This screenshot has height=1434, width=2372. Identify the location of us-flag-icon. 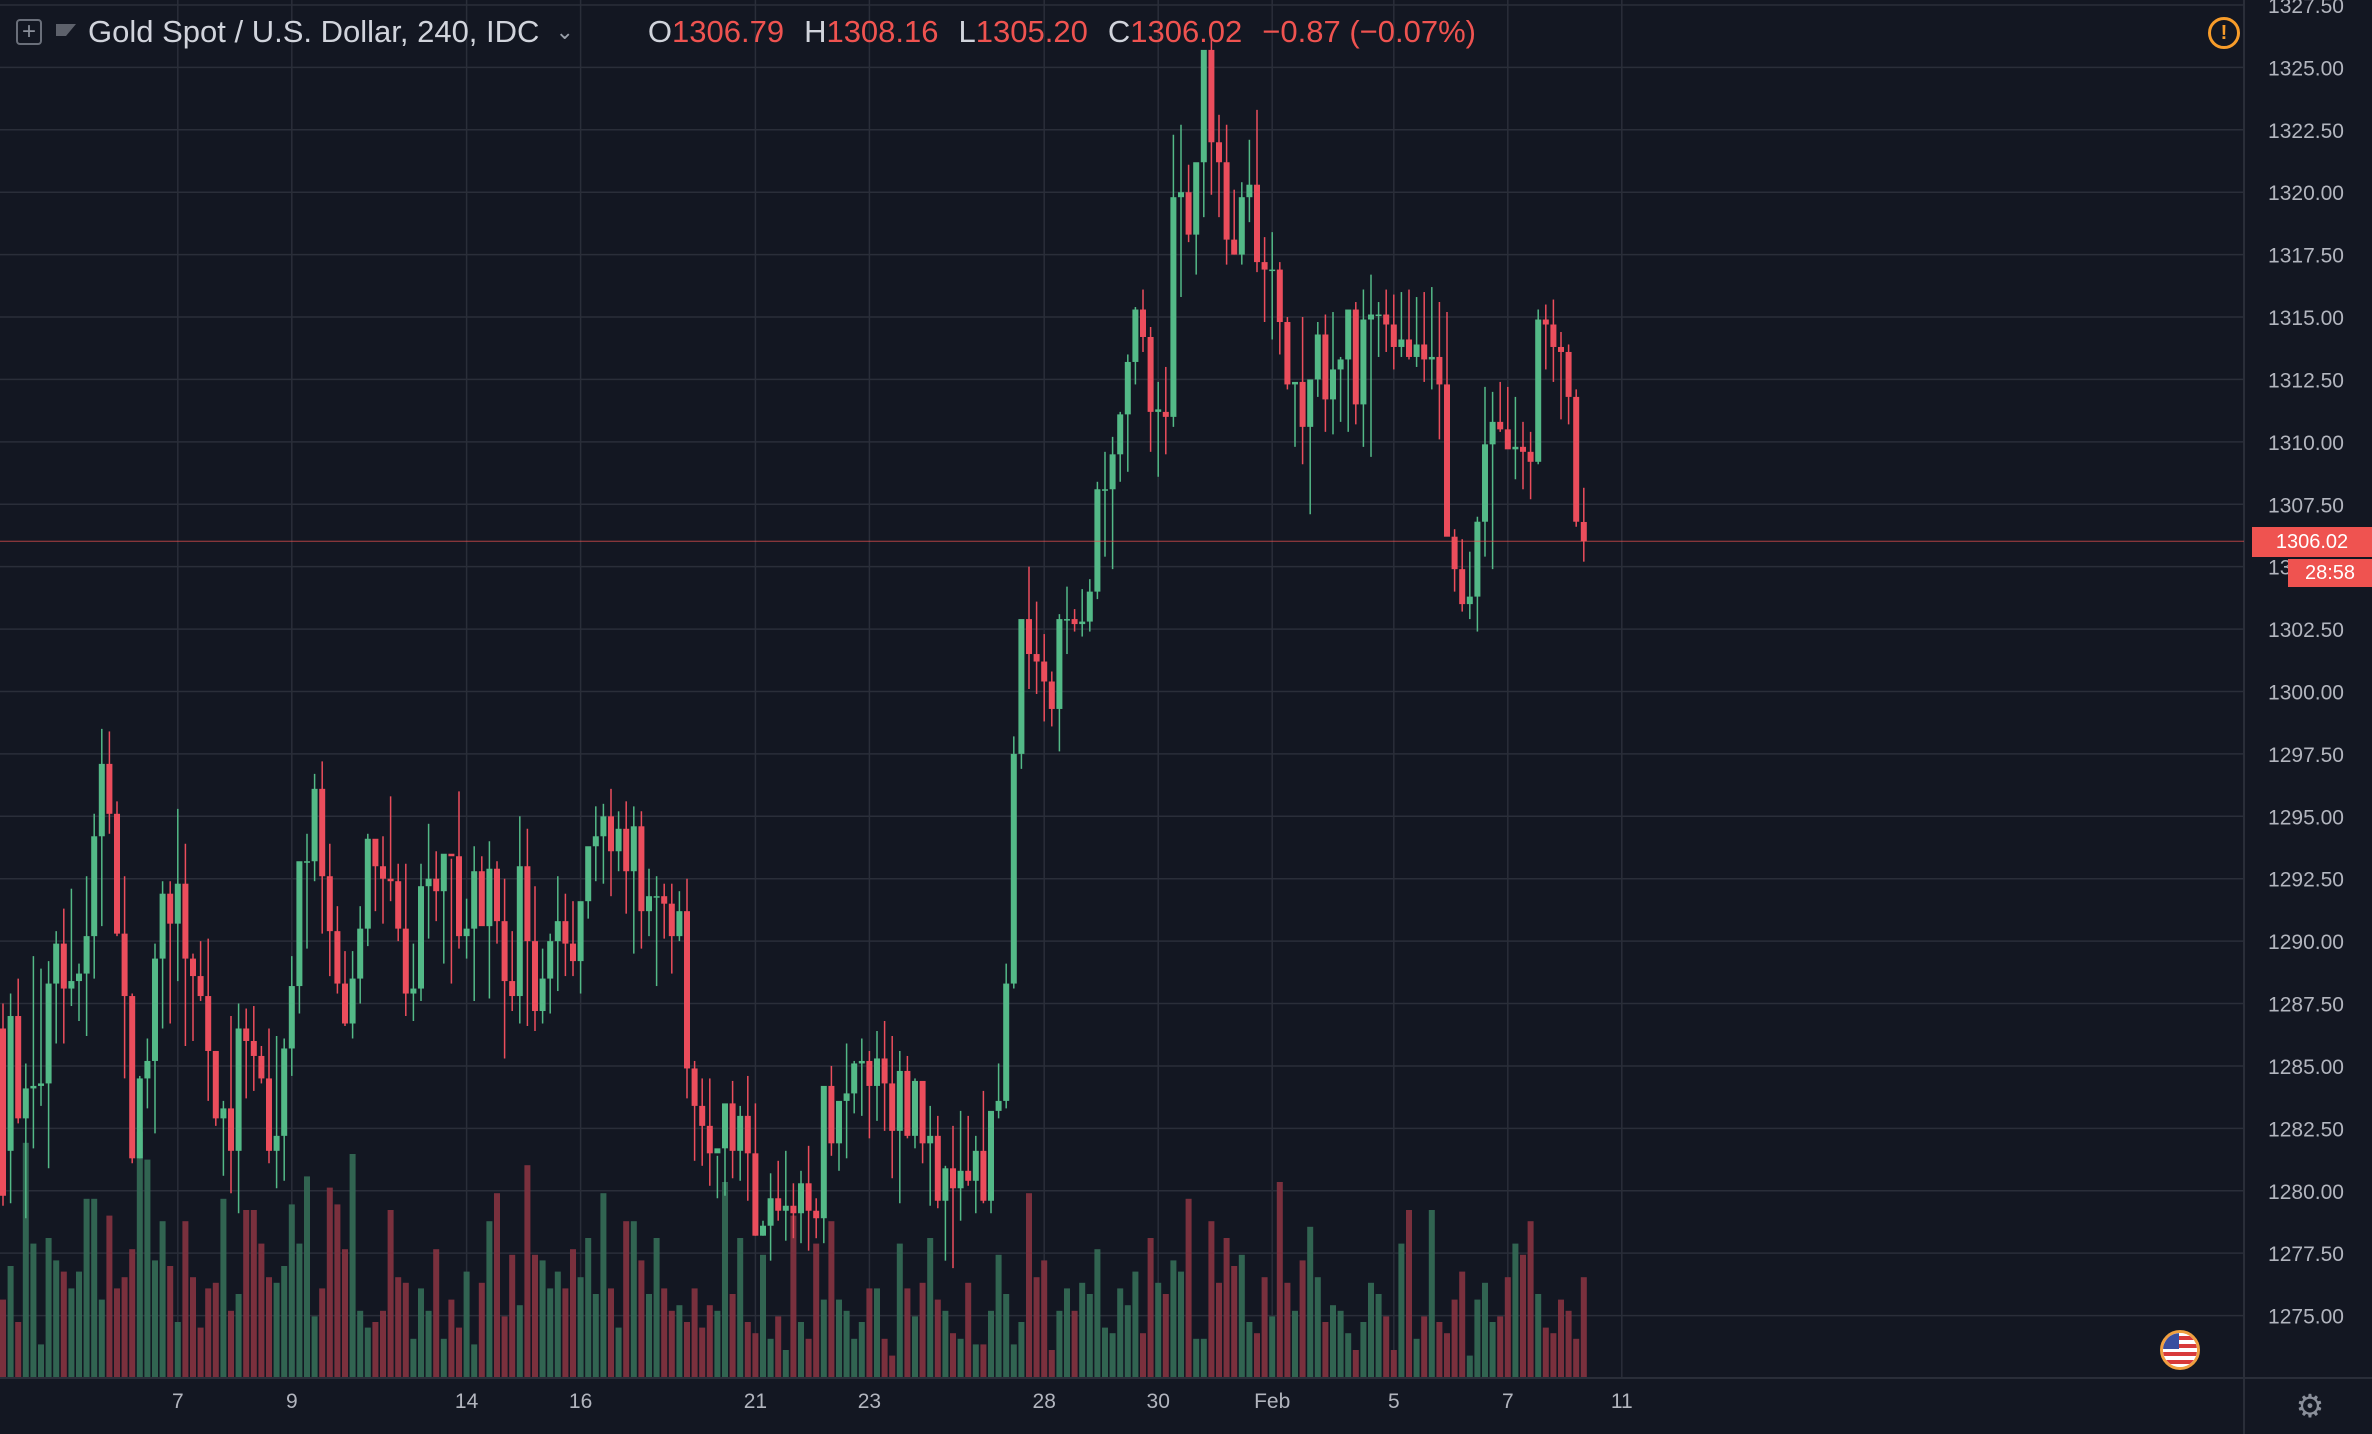
(2180, 1350).